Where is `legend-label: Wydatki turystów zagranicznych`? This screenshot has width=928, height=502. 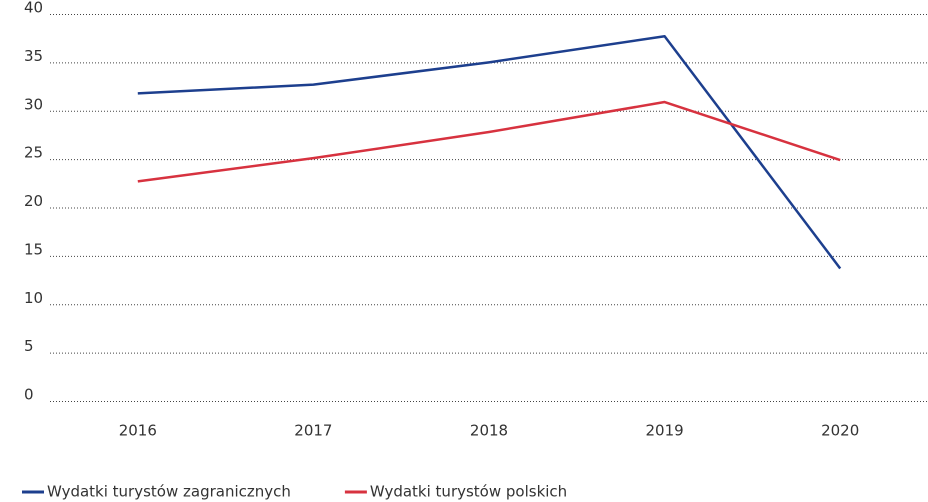
legend-label: Wydatki turystów zagranicznych is located at coordinates (169, 492).